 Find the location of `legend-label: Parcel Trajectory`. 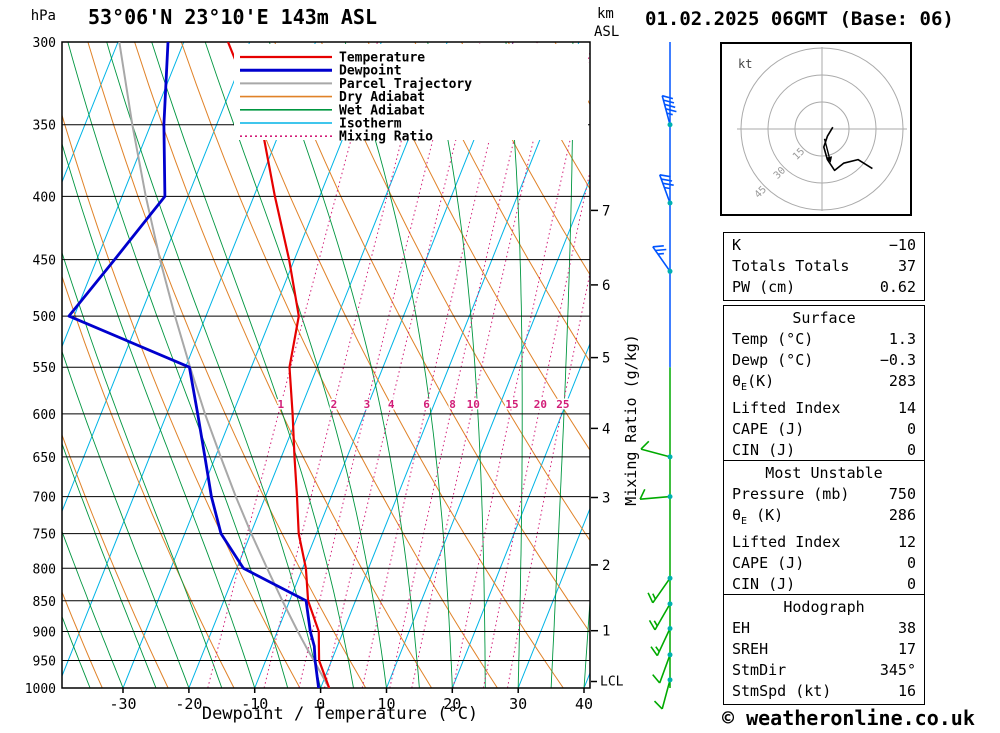

legend-label: Parcel Trajectory is located at coordinates (405, 84).